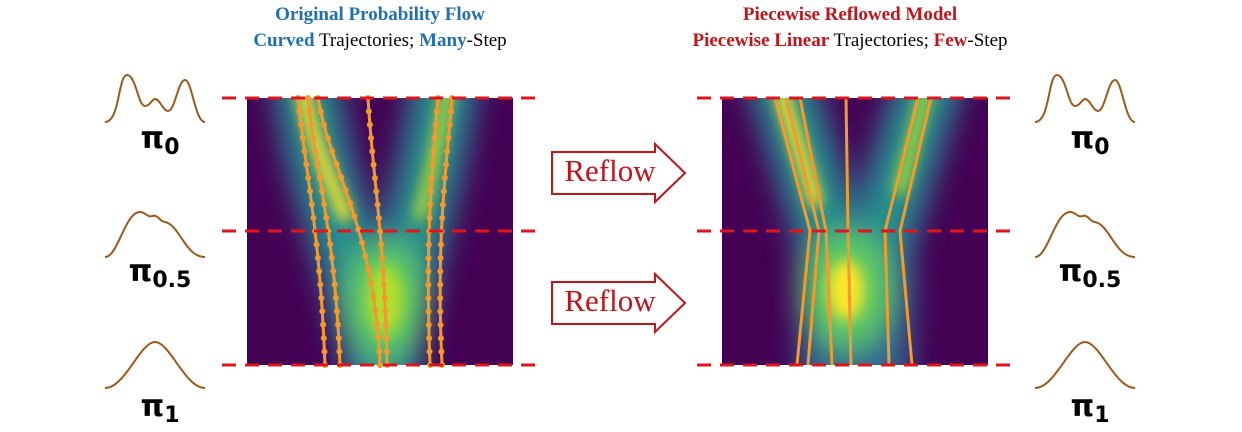 The image size is (1242, 432). Describe the element at coordinates (160, 273) in the screenshot. I see `distribution-label: π0.5` at that location.